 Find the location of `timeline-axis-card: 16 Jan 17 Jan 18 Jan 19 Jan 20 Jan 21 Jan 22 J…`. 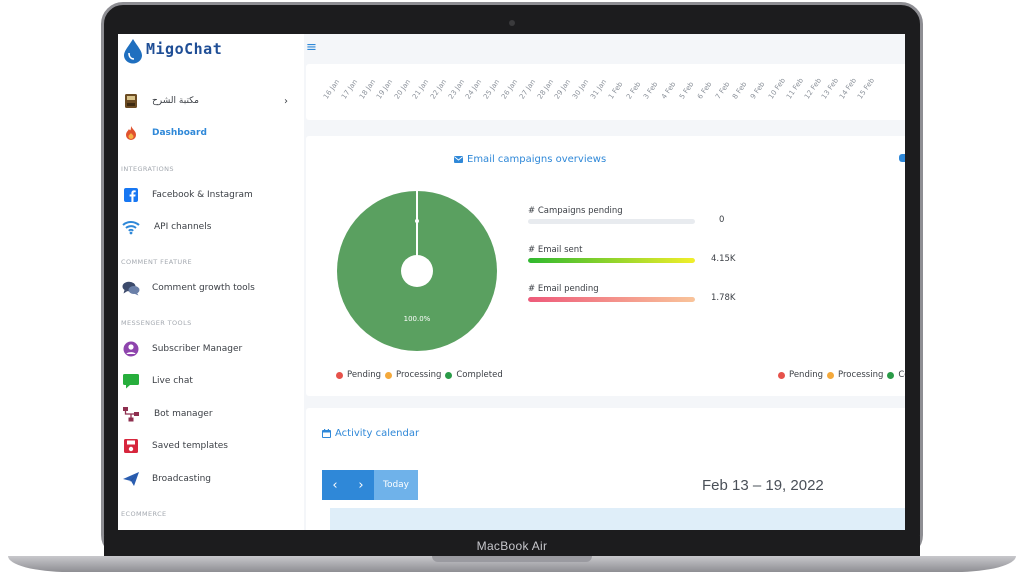

timeline-axis-card: 16 Jan 17 Jan 18 Jan 19 Jan 20 Jan 21 Jan 22 J… is located at coordinates (605, 92).